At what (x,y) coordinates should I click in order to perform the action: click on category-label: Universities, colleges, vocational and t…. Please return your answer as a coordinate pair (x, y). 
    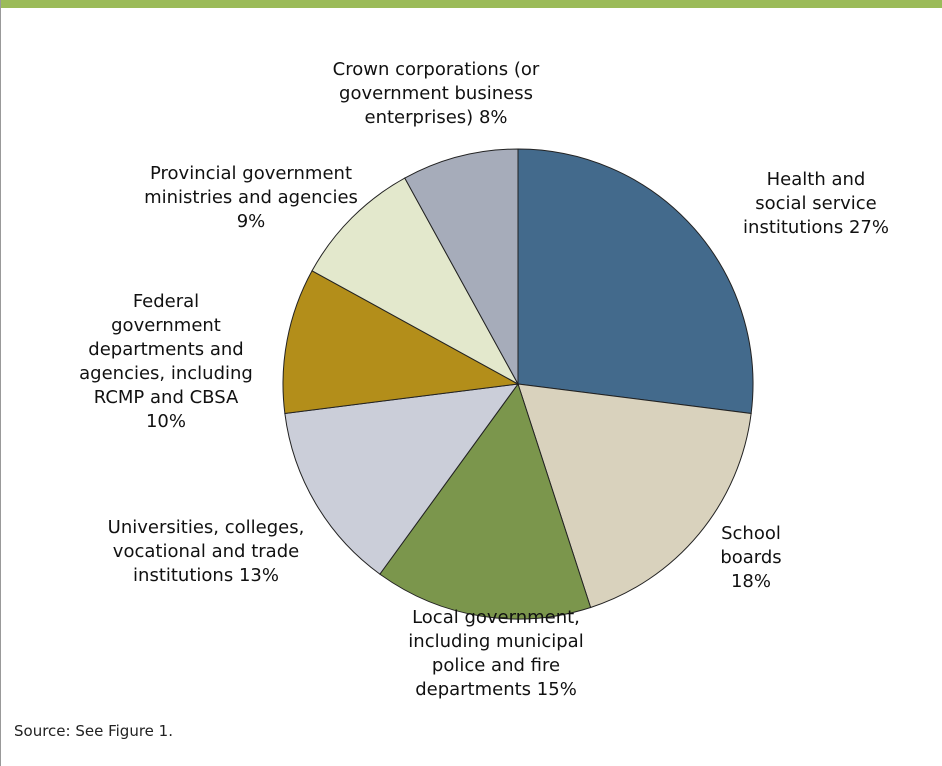
    Looking at the image, I should click on (206, 551).